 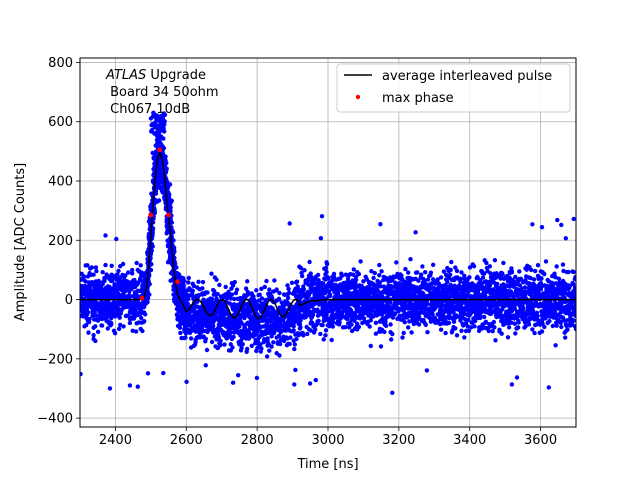 I want to click on y-axis-ticks: −400 −200 0 200 400 600 800, so click(x=58, y=241).